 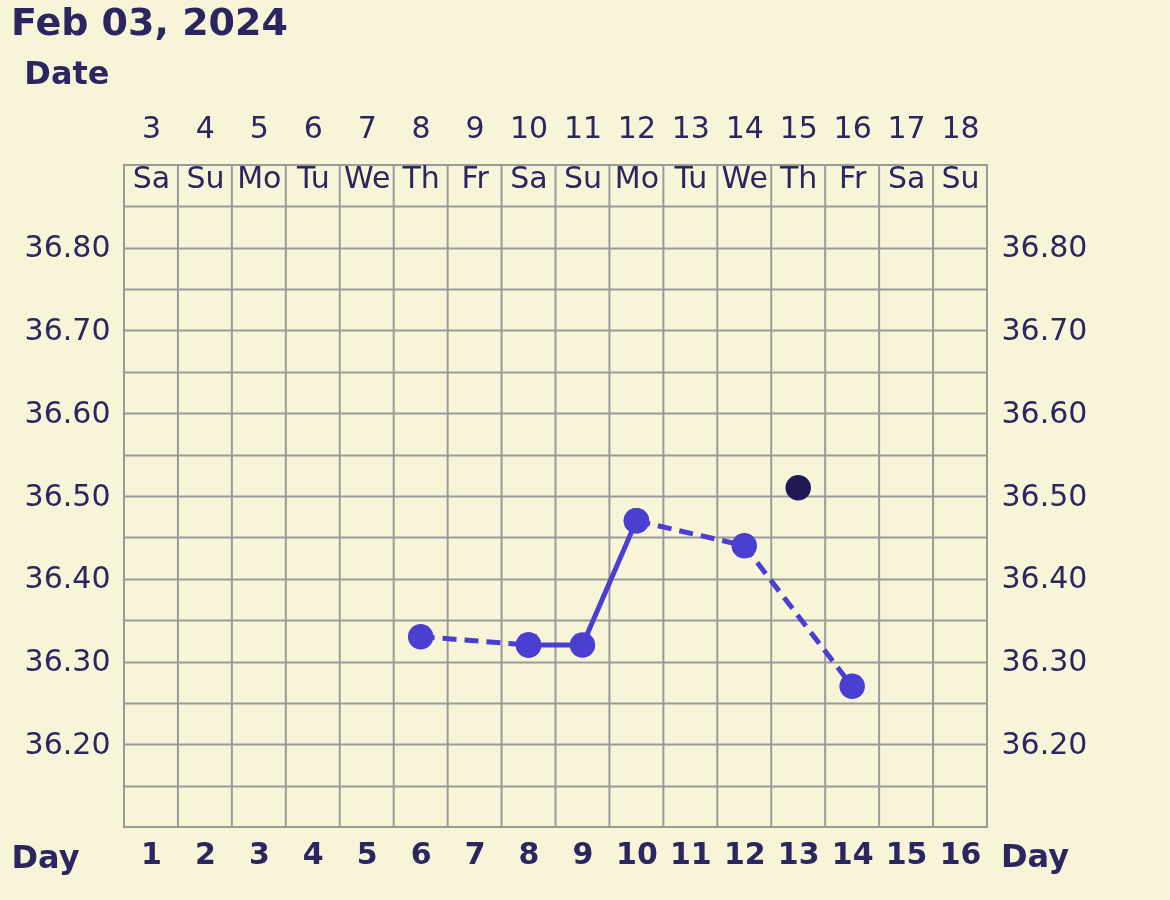 What do you see at coordinates (67, 495) in the screenshot?
I see `y-tick-label: 36.50` at bounding box center [67, 495].